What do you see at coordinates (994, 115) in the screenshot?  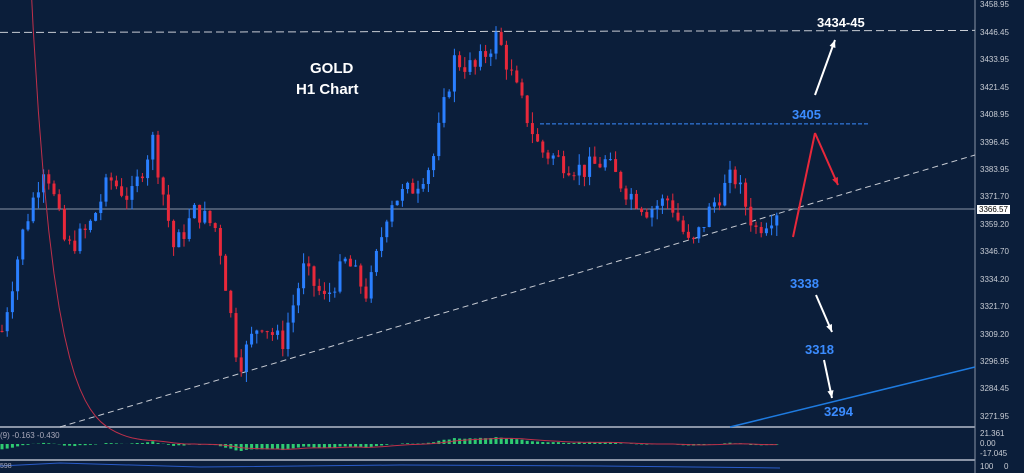 I see `y-tick-label: 3408.95` at bounding box center [994, 115].